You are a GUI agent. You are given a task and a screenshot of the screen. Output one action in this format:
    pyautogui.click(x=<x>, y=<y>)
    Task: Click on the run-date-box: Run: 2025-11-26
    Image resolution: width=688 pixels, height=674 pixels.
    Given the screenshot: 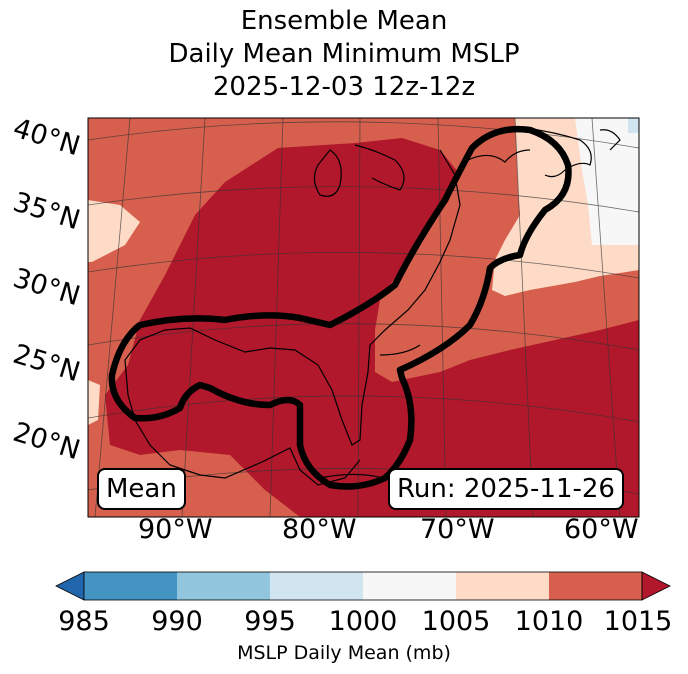 What is the action you would take?
    pyautogui.click(x=506, y=489)
    